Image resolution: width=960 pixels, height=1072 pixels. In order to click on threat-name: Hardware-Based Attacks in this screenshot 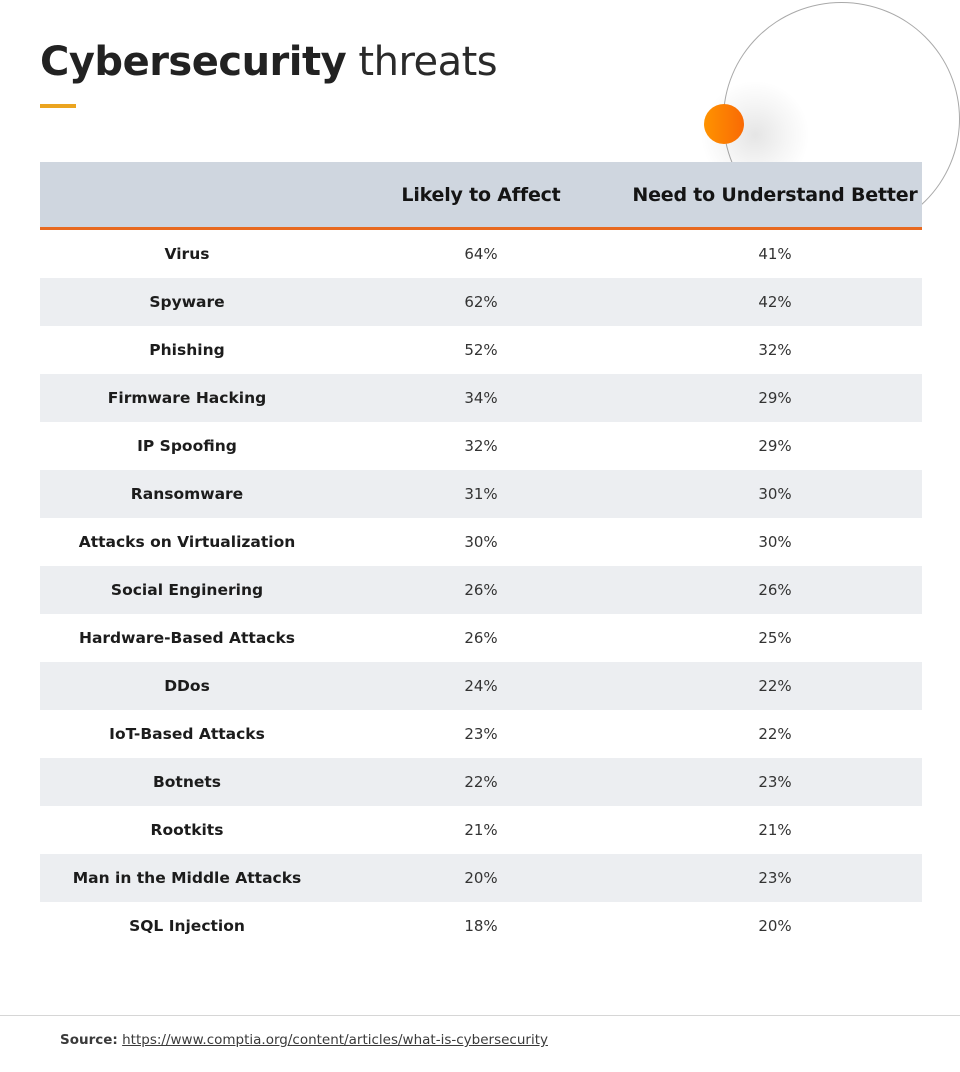, I will do `click(187, 638)`.